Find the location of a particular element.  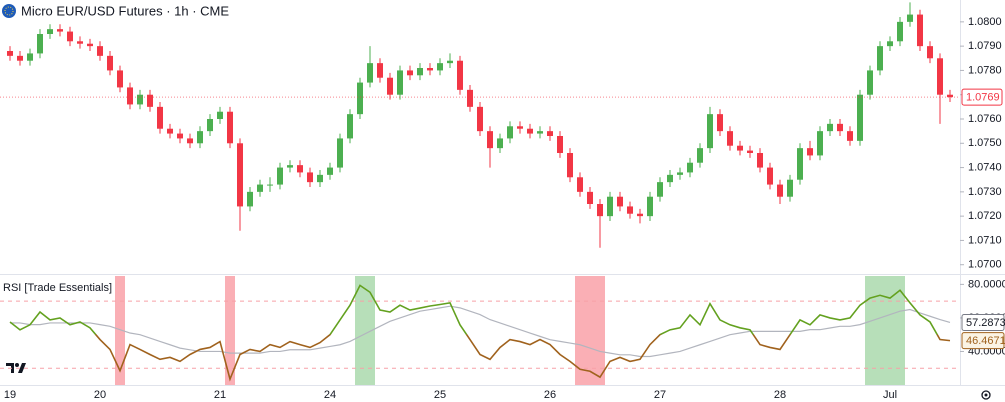

symbol-icon is located at coordinates (9, 11).